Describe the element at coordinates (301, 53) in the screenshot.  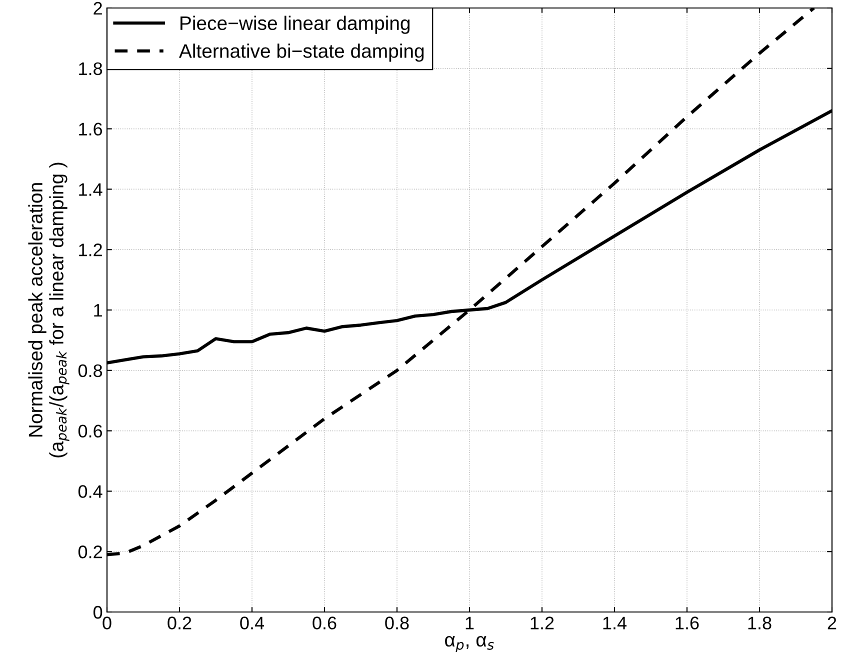
I see `legend-label: Alternative bi−state damping` at that location.